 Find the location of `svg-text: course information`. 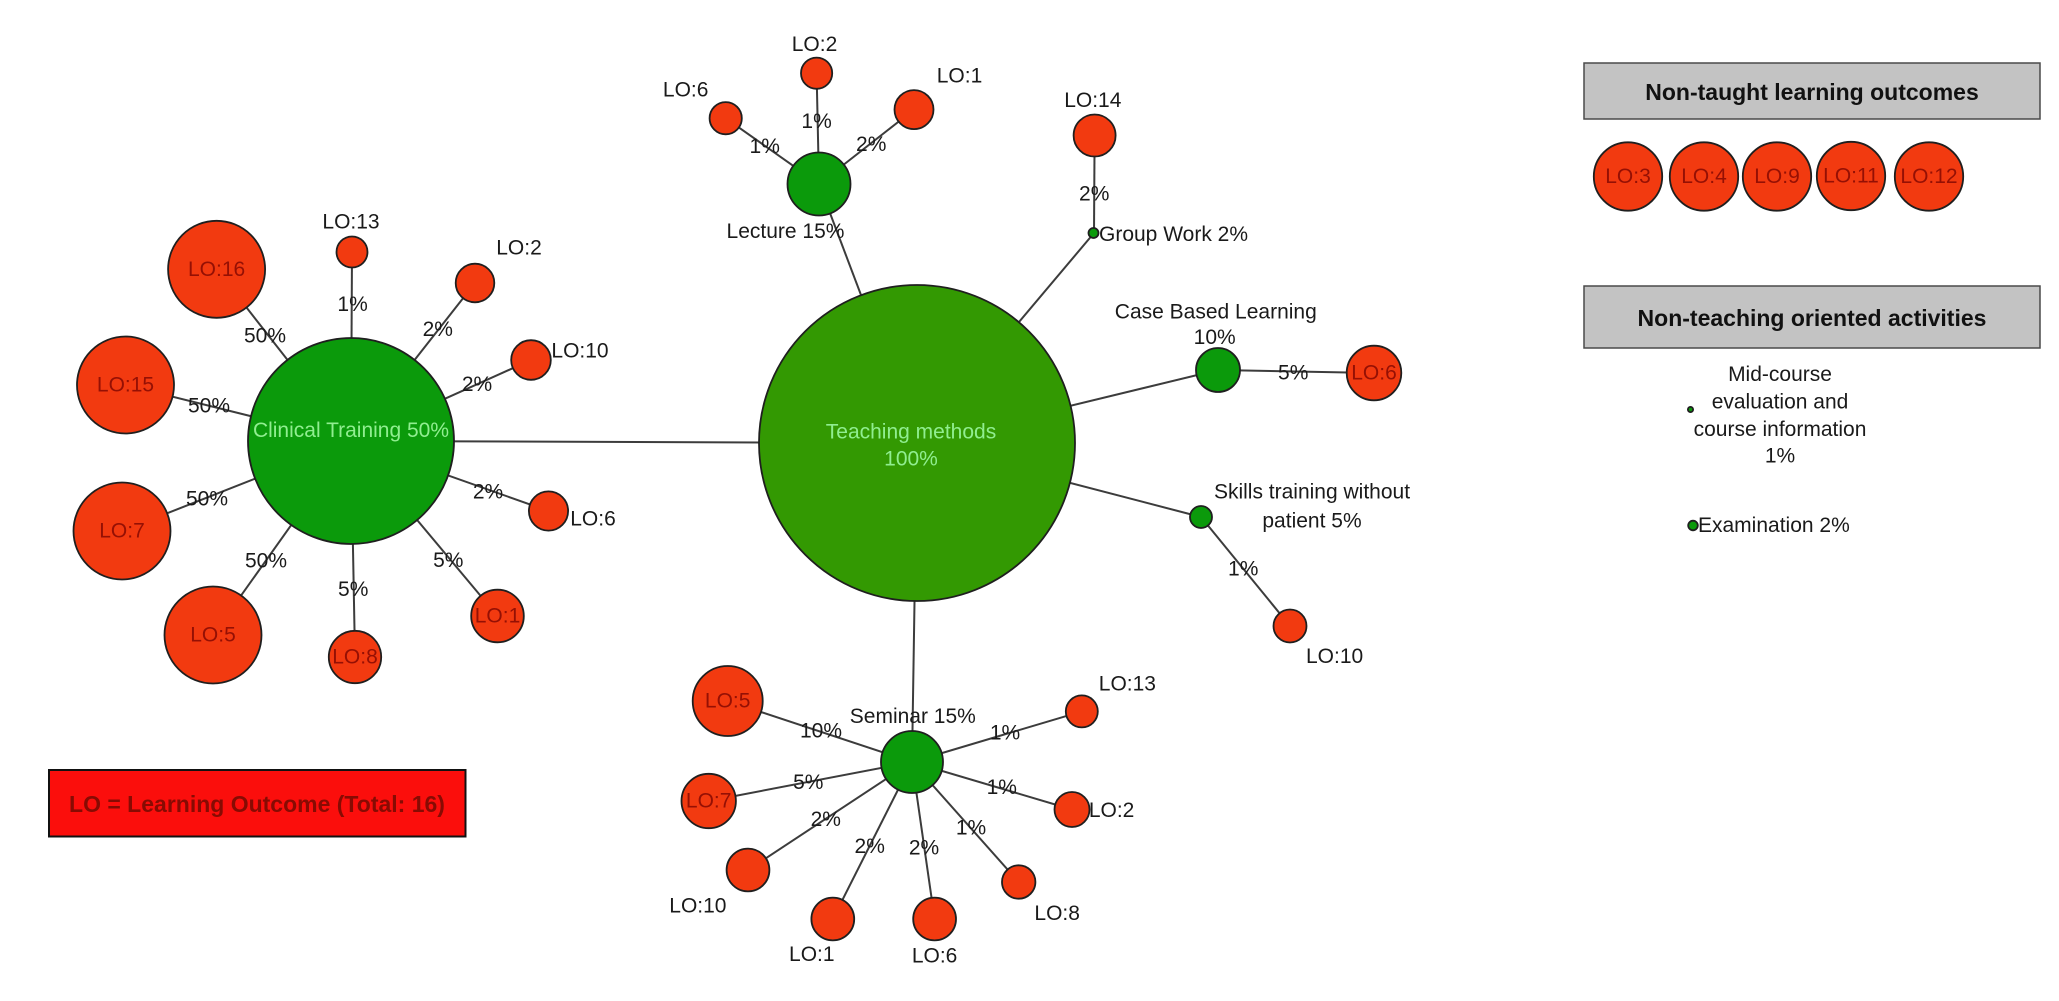

svg-text: course information is located at coordinates (1780, 429).